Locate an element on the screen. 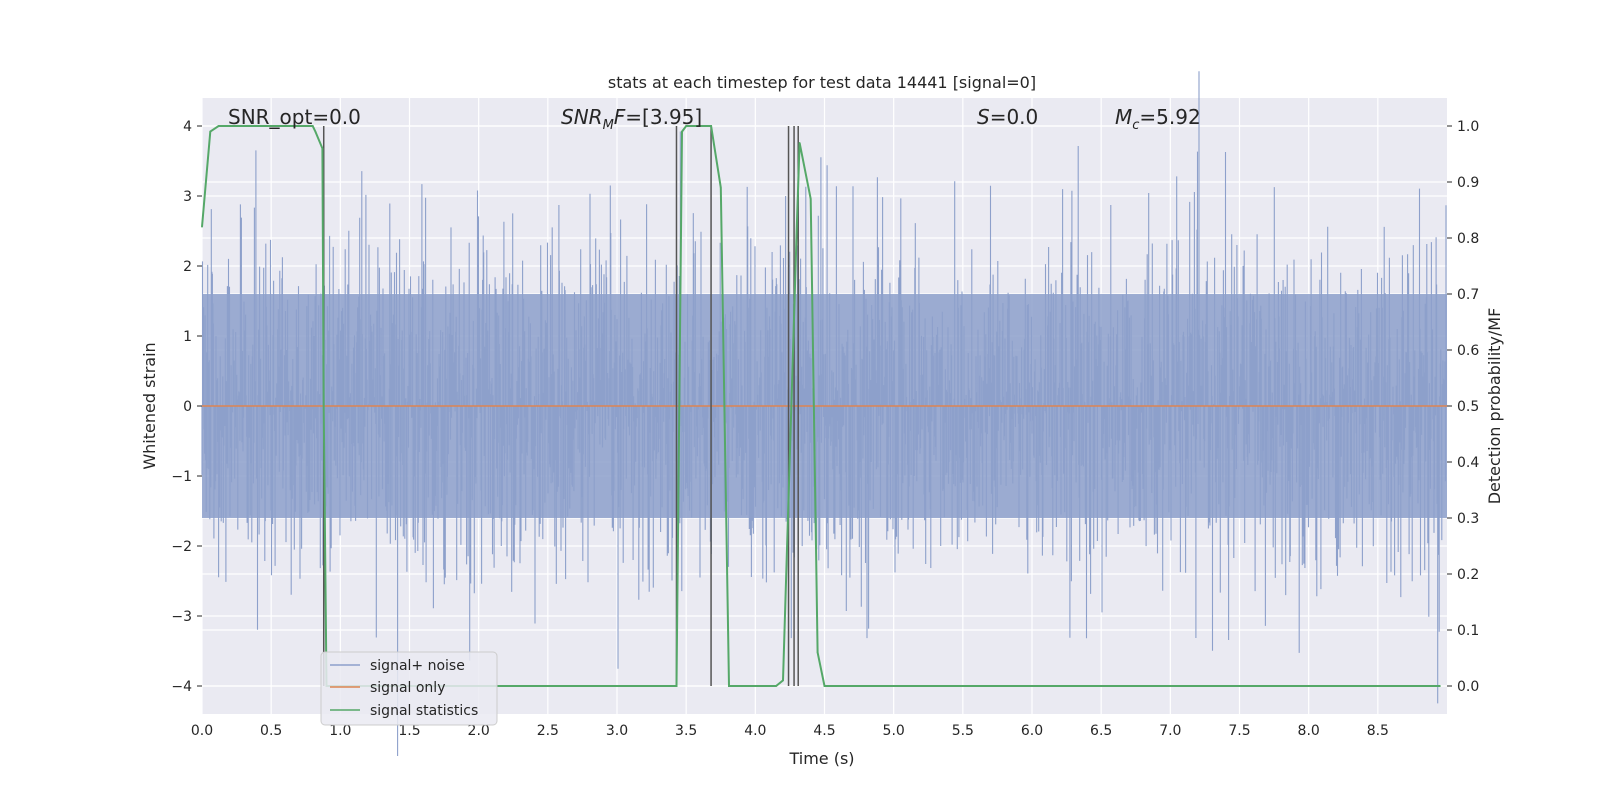  x-tick-label: 7.0 is located at coordinates (1170, 731).